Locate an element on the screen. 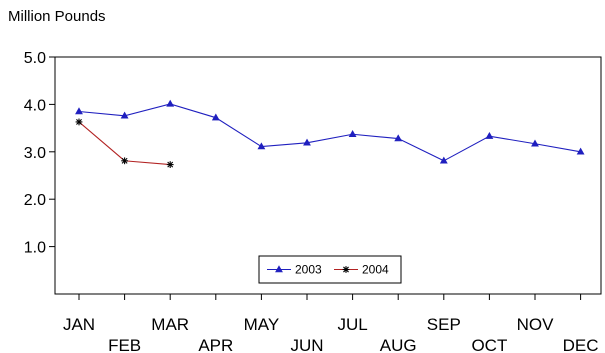 The width and height of the screenshot is (605, 353). y-tick-label: 2.0 is located at coordinates (35, 200).